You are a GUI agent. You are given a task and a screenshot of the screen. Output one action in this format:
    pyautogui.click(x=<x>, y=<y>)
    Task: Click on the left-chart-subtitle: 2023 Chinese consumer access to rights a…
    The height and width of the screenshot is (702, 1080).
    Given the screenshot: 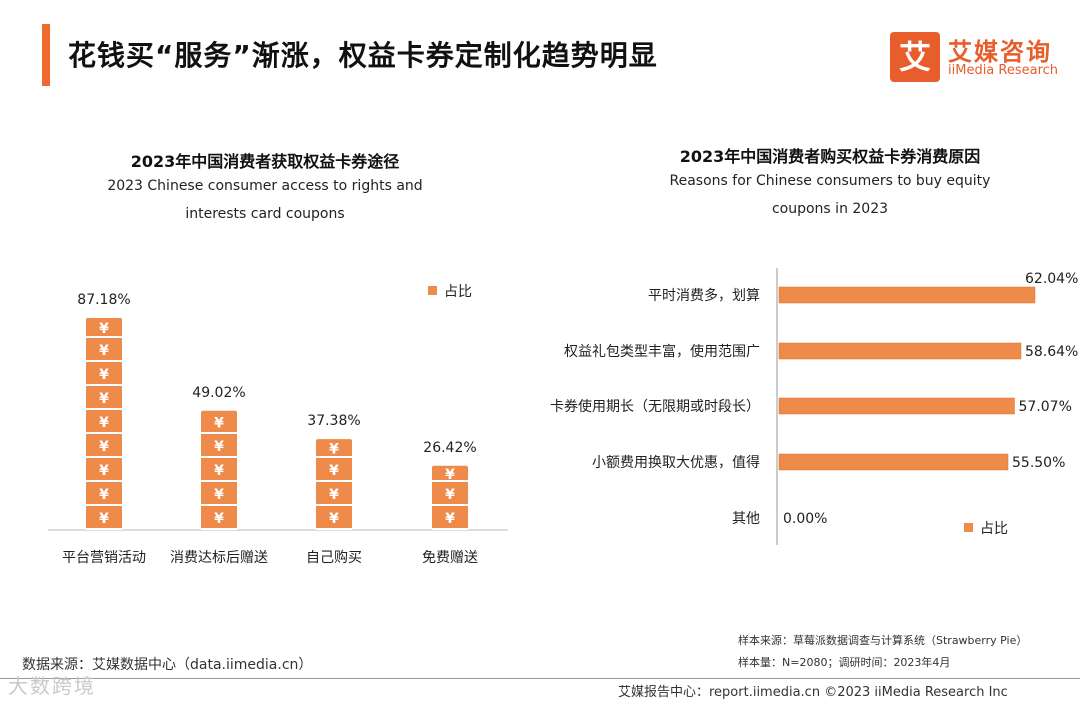 What is the action you would take?
    pyautogui.click(x=265, y=200)
    